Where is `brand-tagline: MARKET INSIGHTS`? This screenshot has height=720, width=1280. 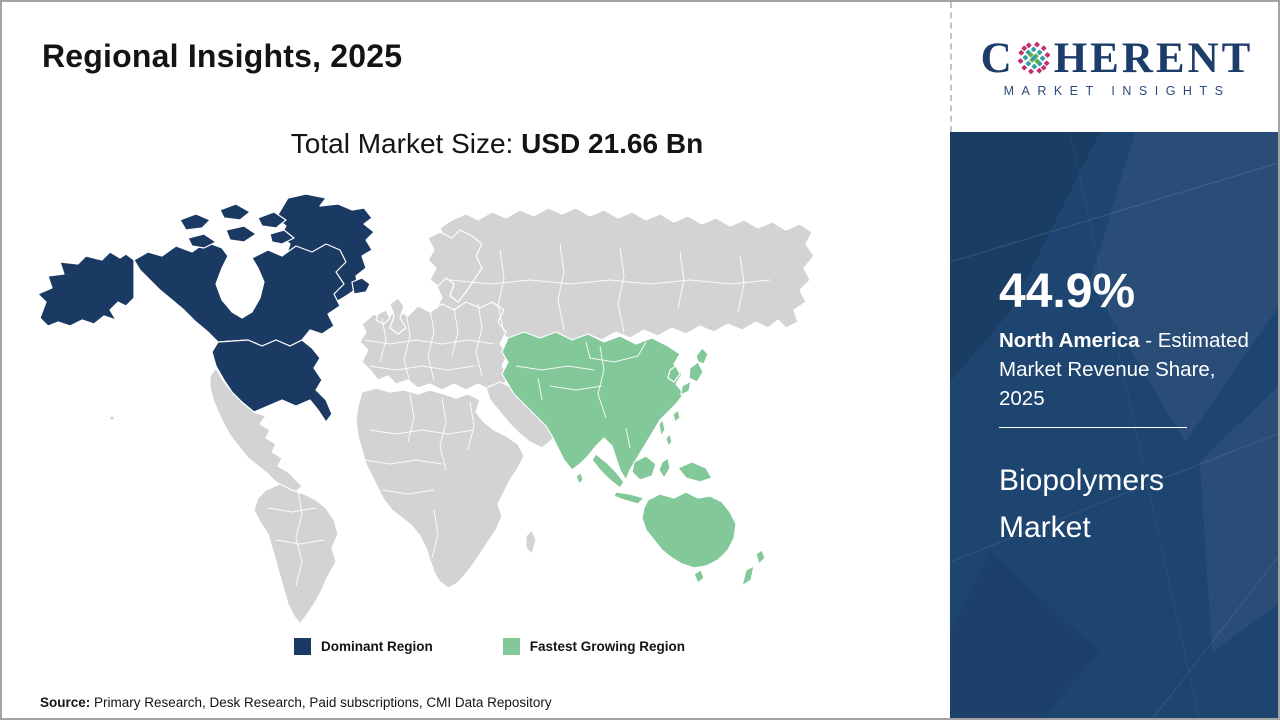 brand-tagline: MARKET INSIGHTS is located at coordinates (1117, 90).